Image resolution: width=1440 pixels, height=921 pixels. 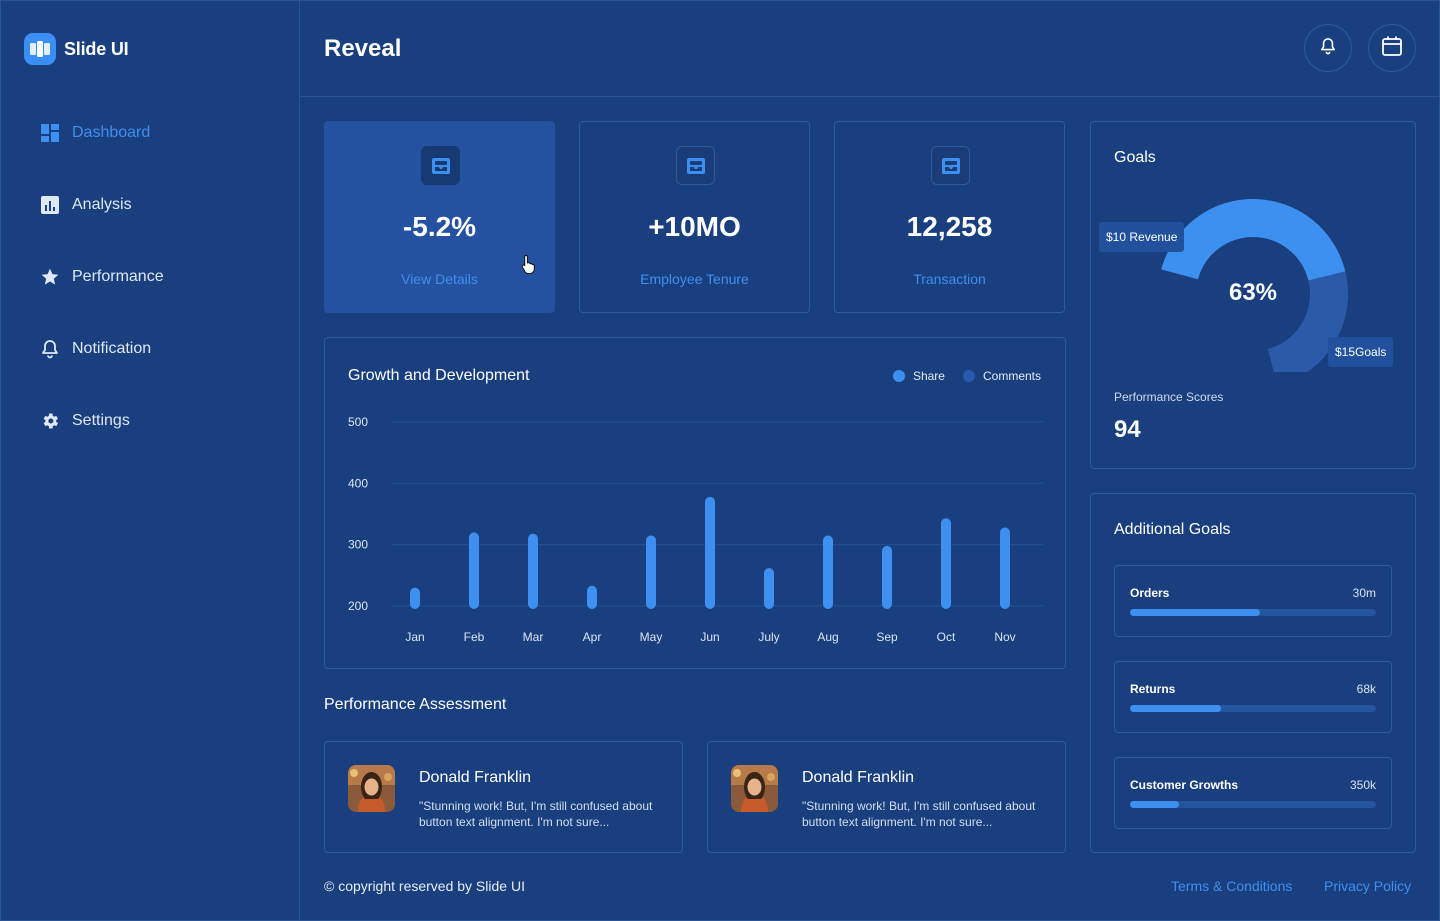 What do you see at coordinates (474, 637) in the screenshot?
I see `x-tick-label: Feb` at bounding box center [474, 637].